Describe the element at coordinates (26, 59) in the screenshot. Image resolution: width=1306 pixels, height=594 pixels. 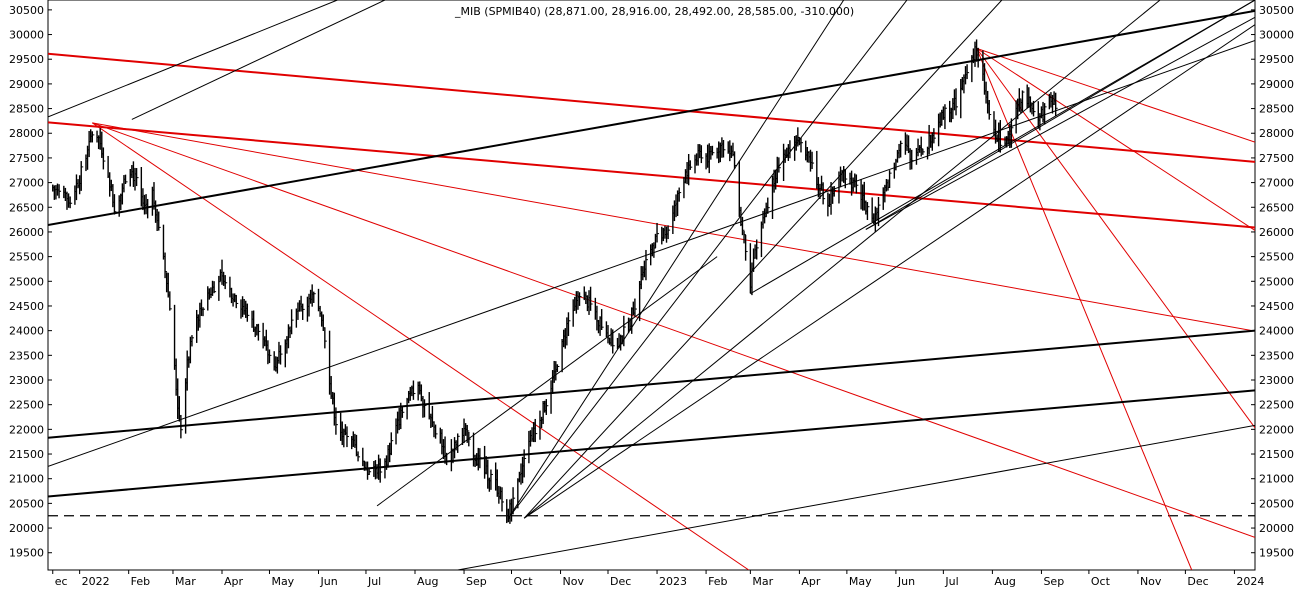
I see `y-tick-label-left: 29500` at that location.